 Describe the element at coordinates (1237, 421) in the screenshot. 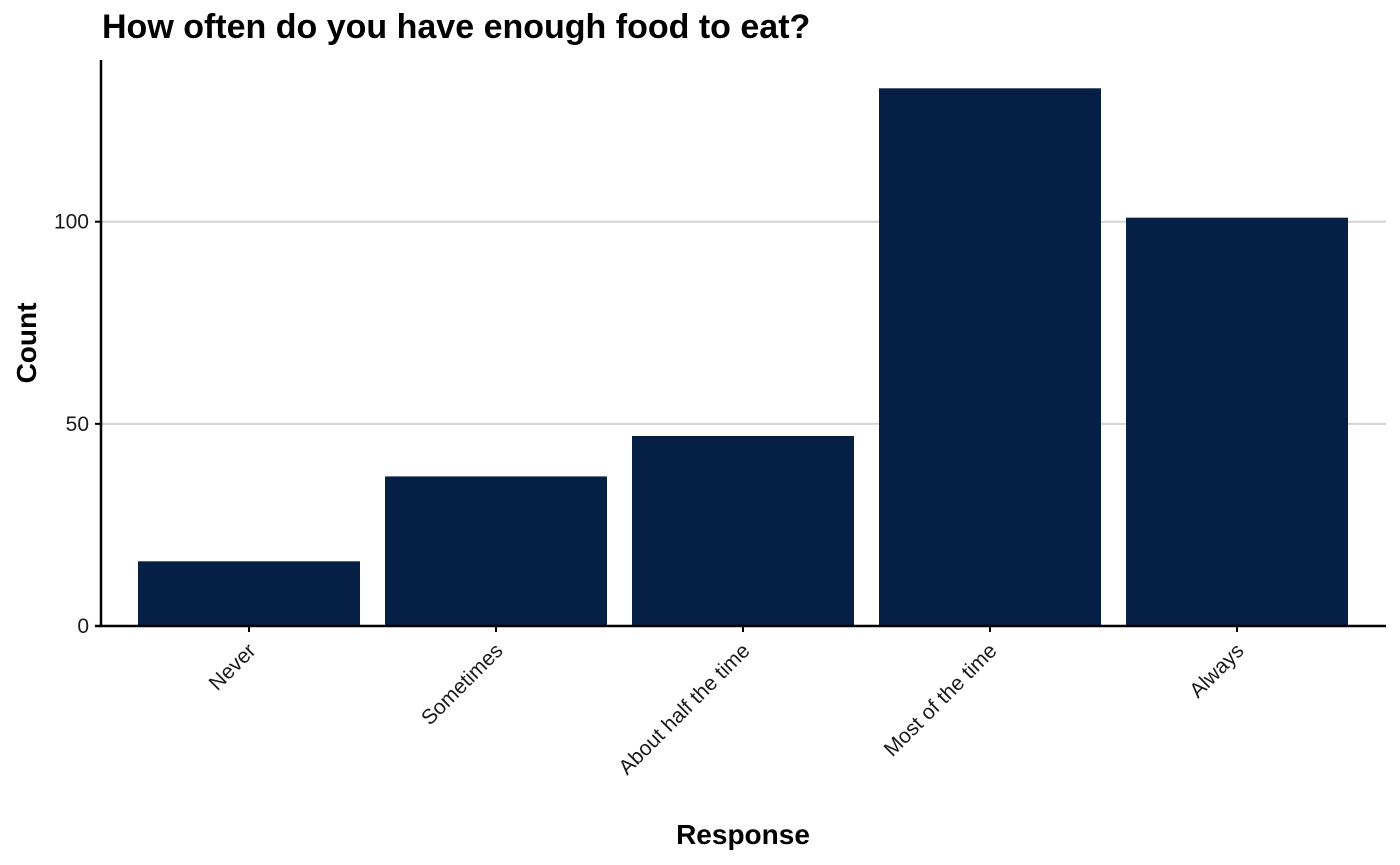

I see `bar-always` at that location.